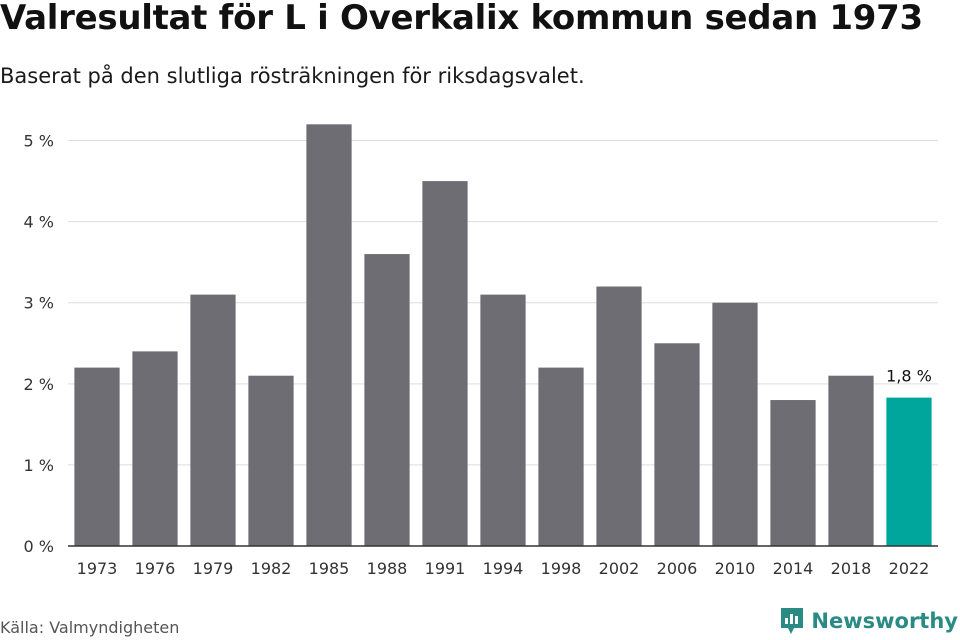 The width and height of the screenshot is (960, 640). Describe the element at coordinates (619, 568) in the screenshot. I see `x-tick-label: 2002` at that location.